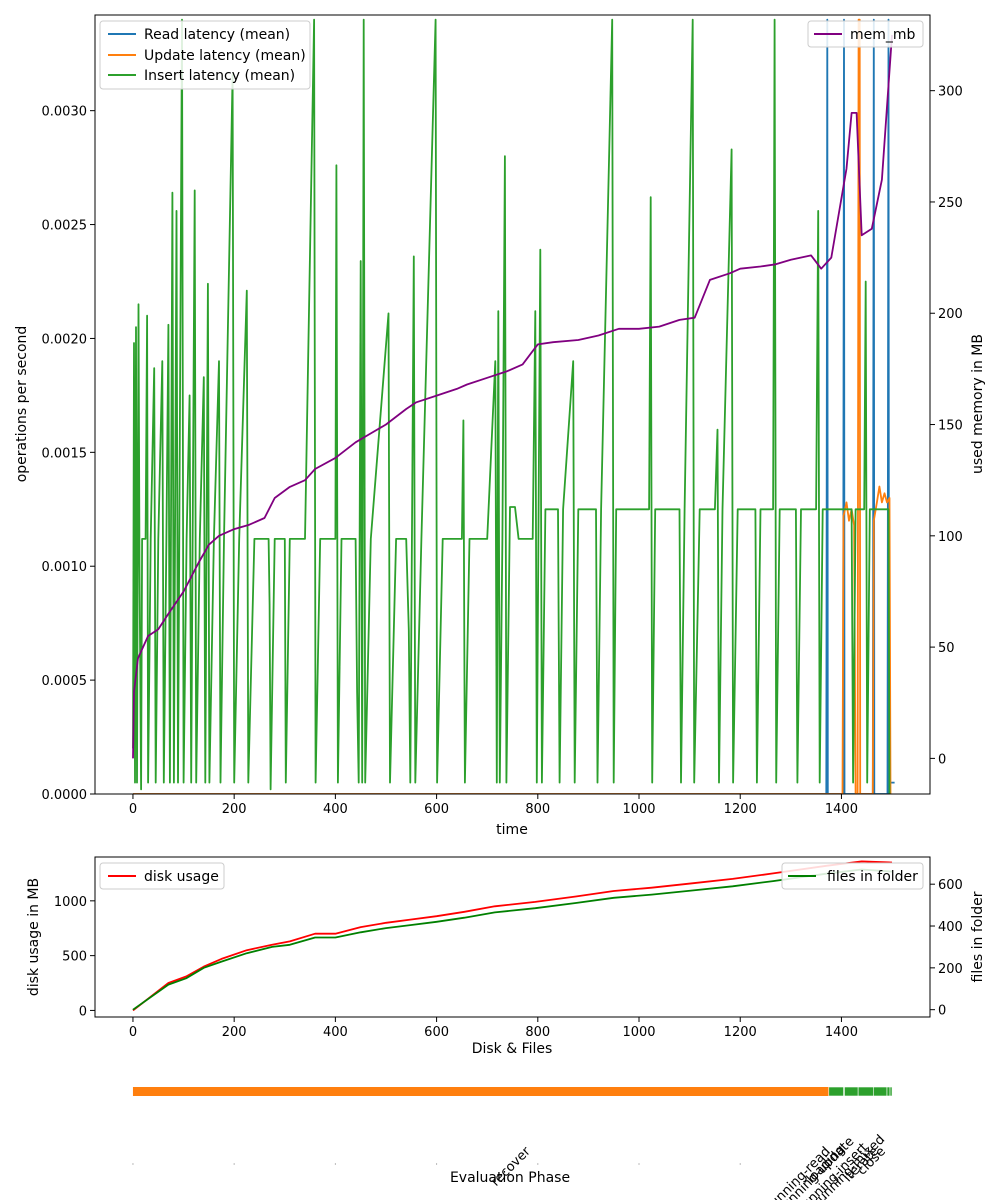  I want to click on latency-x-tick-label: 1400, so click(841, 809).